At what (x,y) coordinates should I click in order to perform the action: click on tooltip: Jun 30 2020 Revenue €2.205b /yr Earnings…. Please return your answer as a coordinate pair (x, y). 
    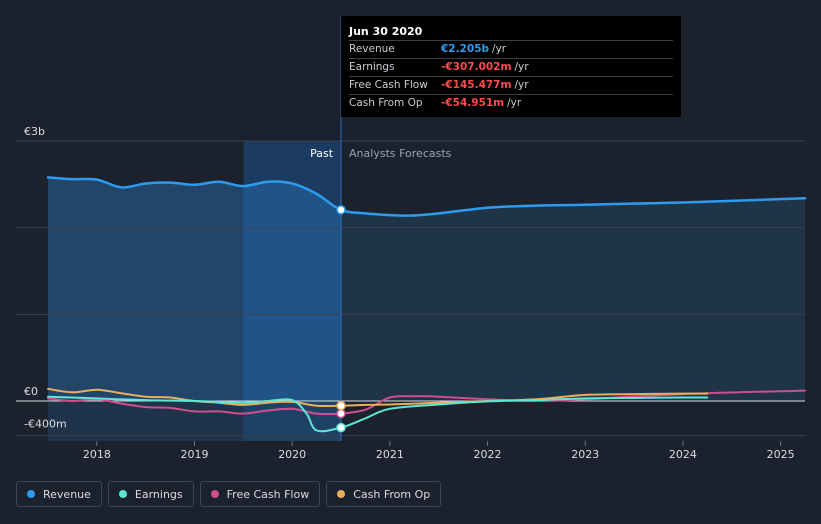
    Looking at the image, I should click on (511, 66).